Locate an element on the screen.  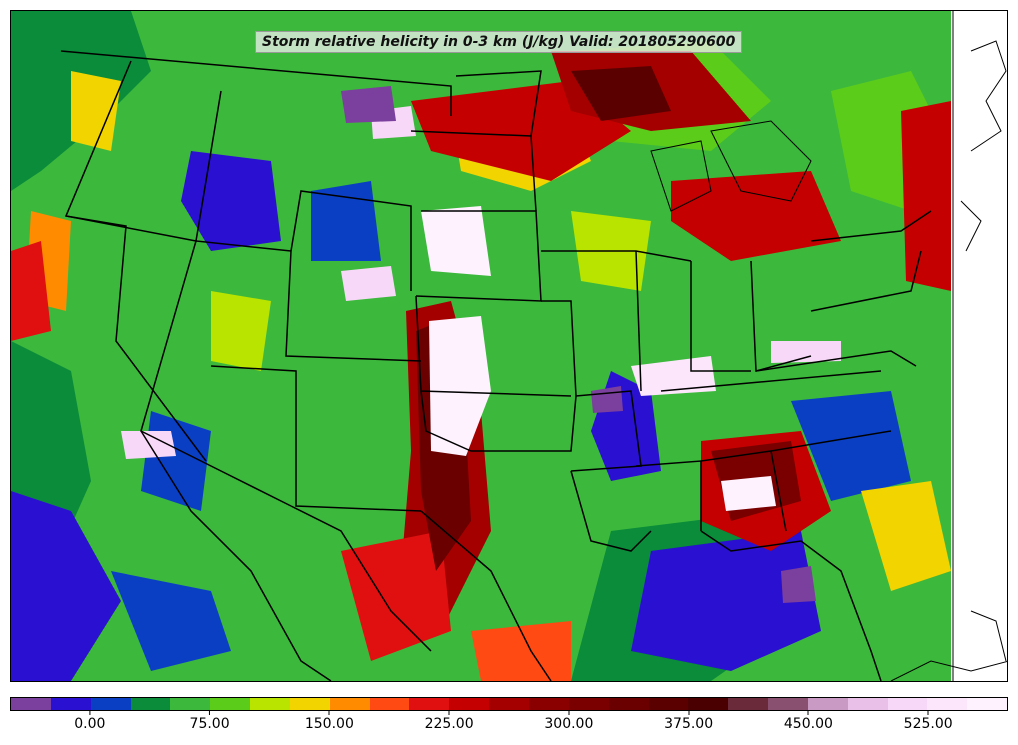
tick-label: 150.00 is located at coordinates (329, 724).